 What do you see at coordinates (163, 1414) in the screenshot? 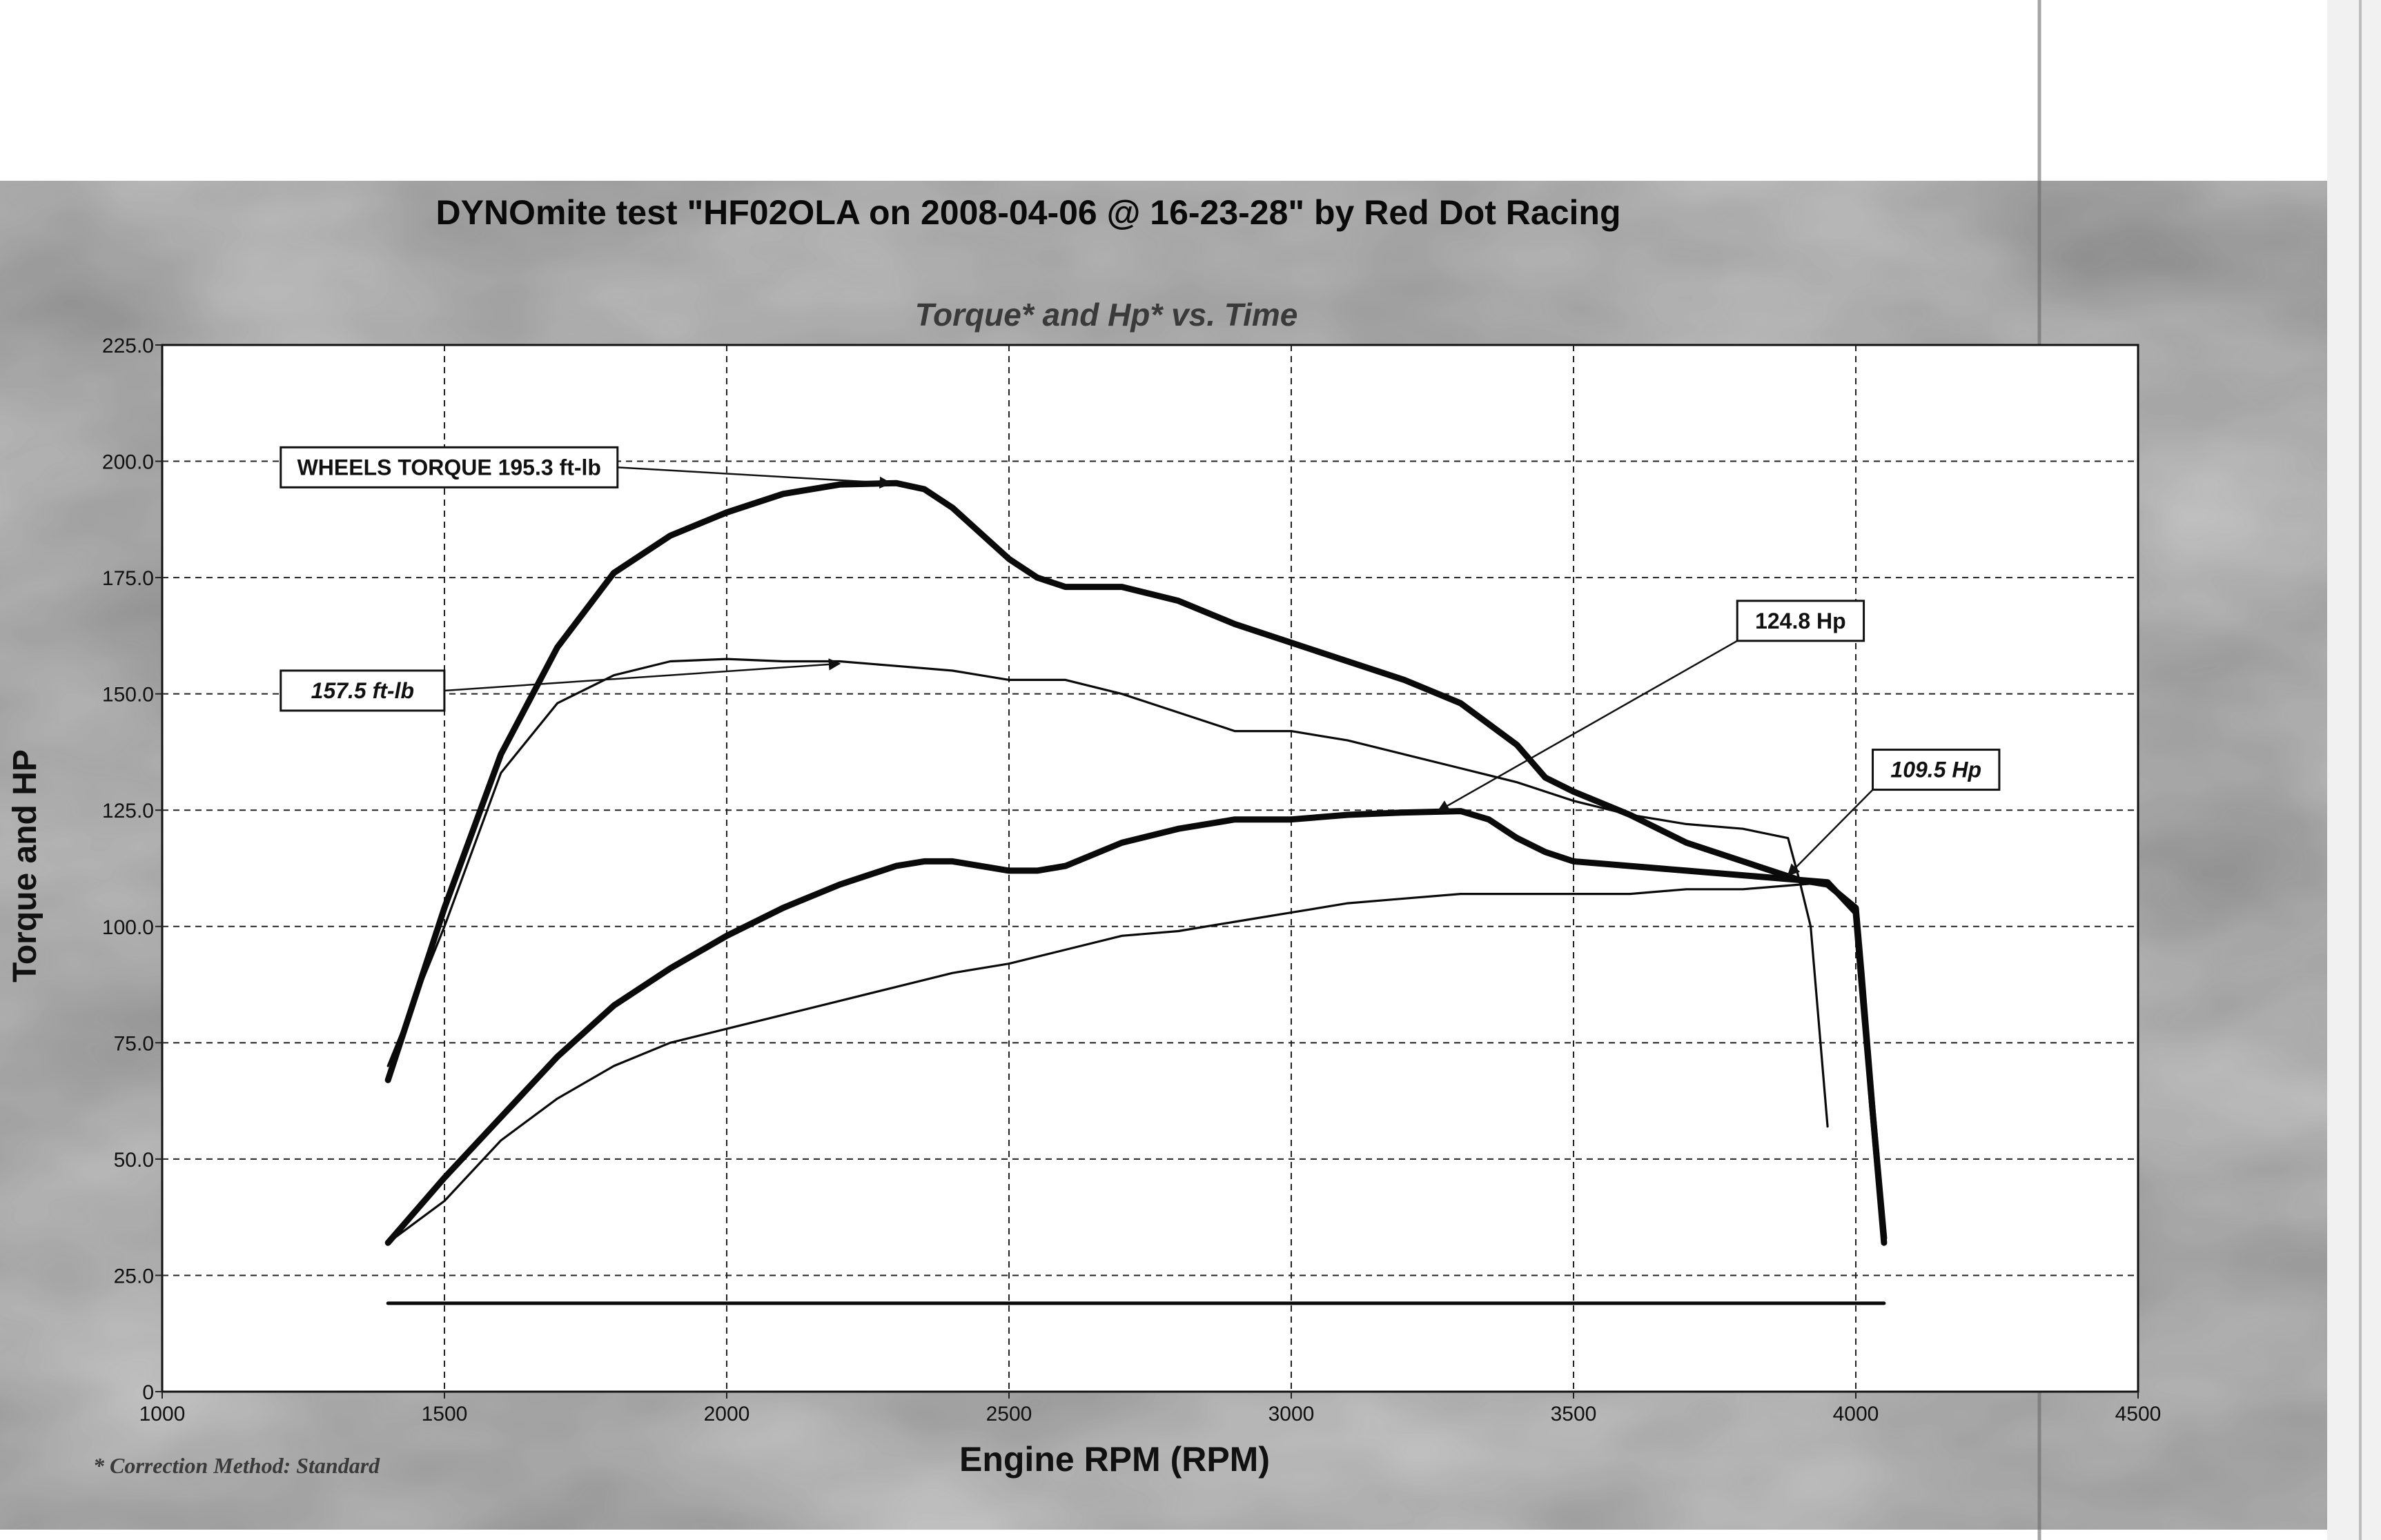
I see `x-tick-label: 1000` at bounding box center [163, 1414].